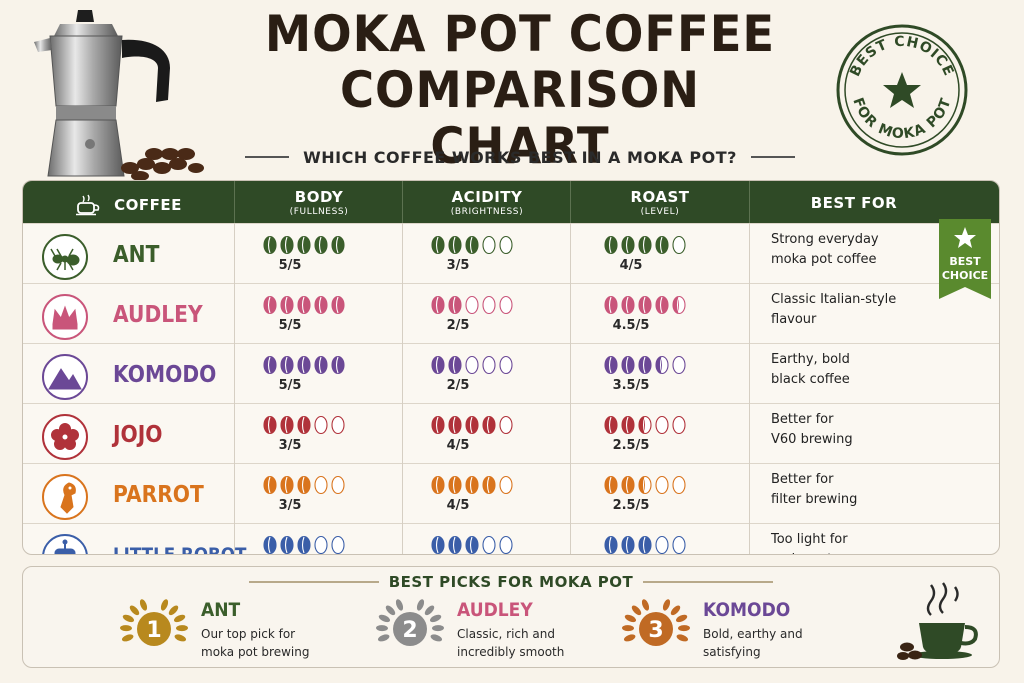 This screenshot has height=683, width=1024. What do you see at coordinates (794, 319) in the screenshot?
I see `best-for-line: flavour` at bounding box center [794, 319].